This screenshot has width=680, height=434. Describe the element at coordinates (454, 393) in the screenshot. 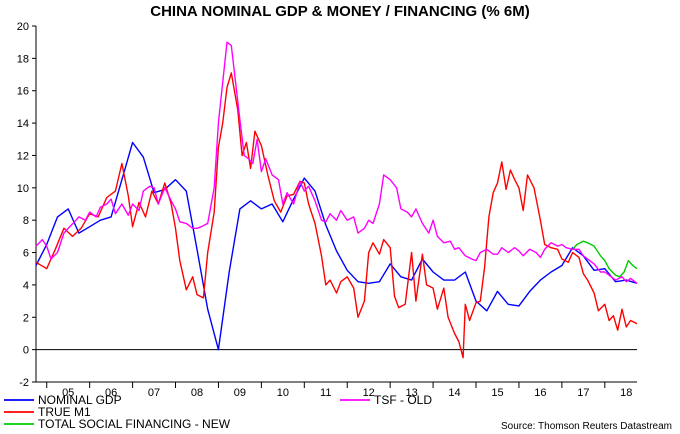

I see `x-tick-label: 14` at that location.